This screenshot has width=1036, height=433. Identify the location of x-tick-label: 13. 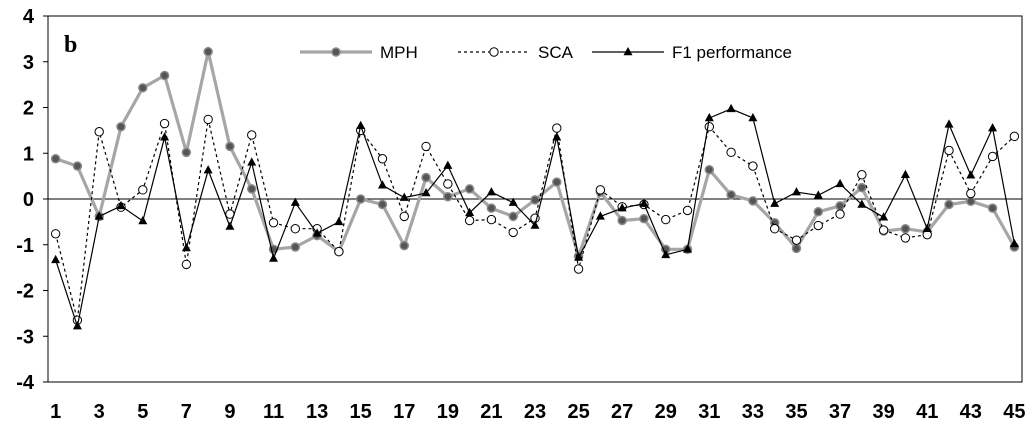
(317, 412).